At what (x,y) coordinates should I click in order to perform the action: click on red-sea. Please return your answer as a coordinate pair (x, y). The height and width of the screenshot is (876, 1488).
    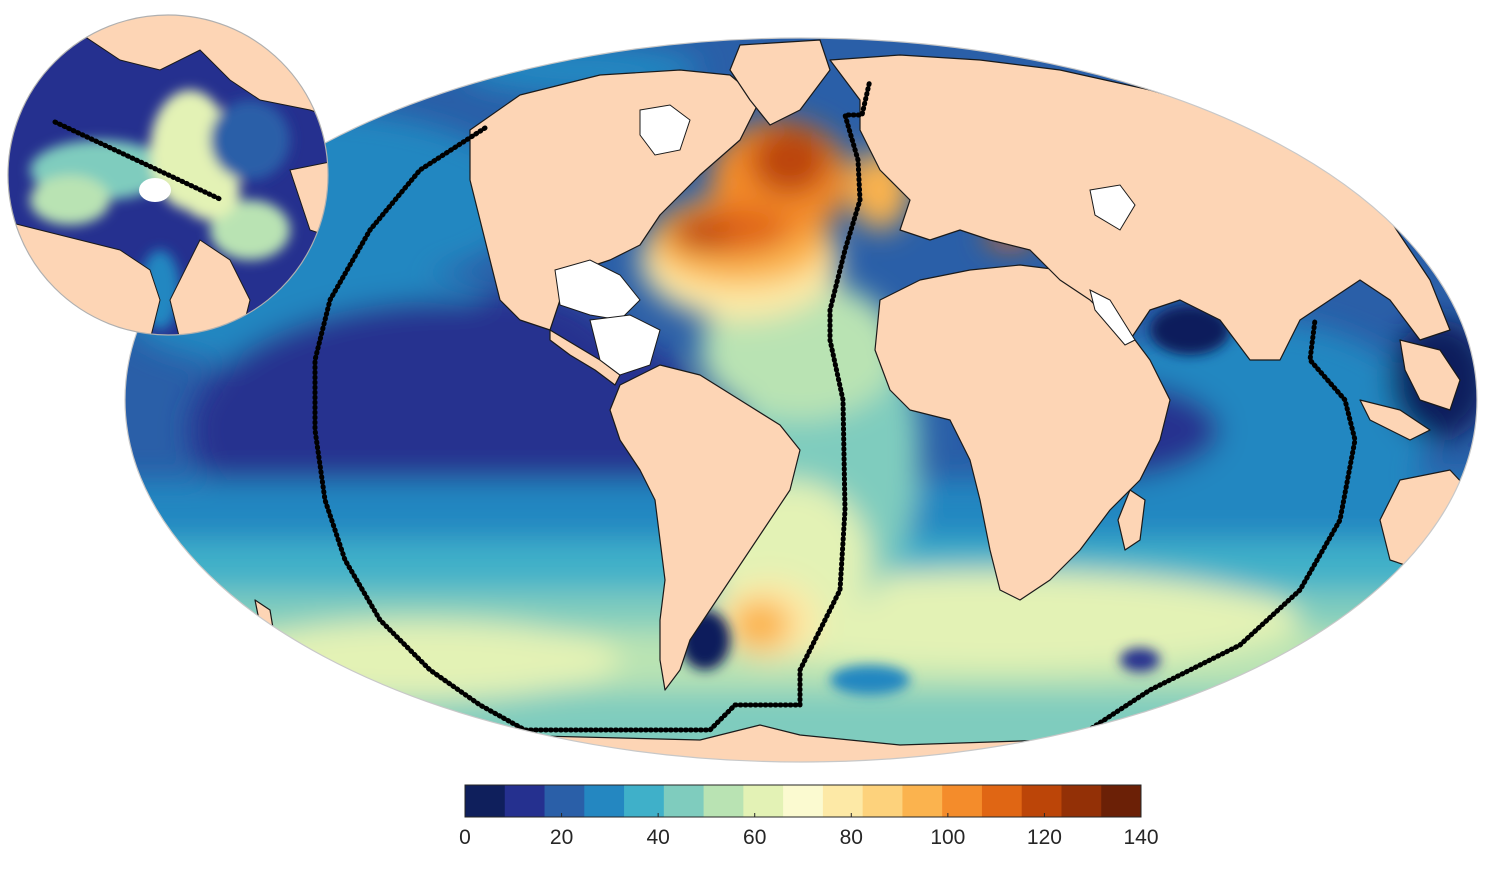
    Looking at the image, I should click on (1112, 317).